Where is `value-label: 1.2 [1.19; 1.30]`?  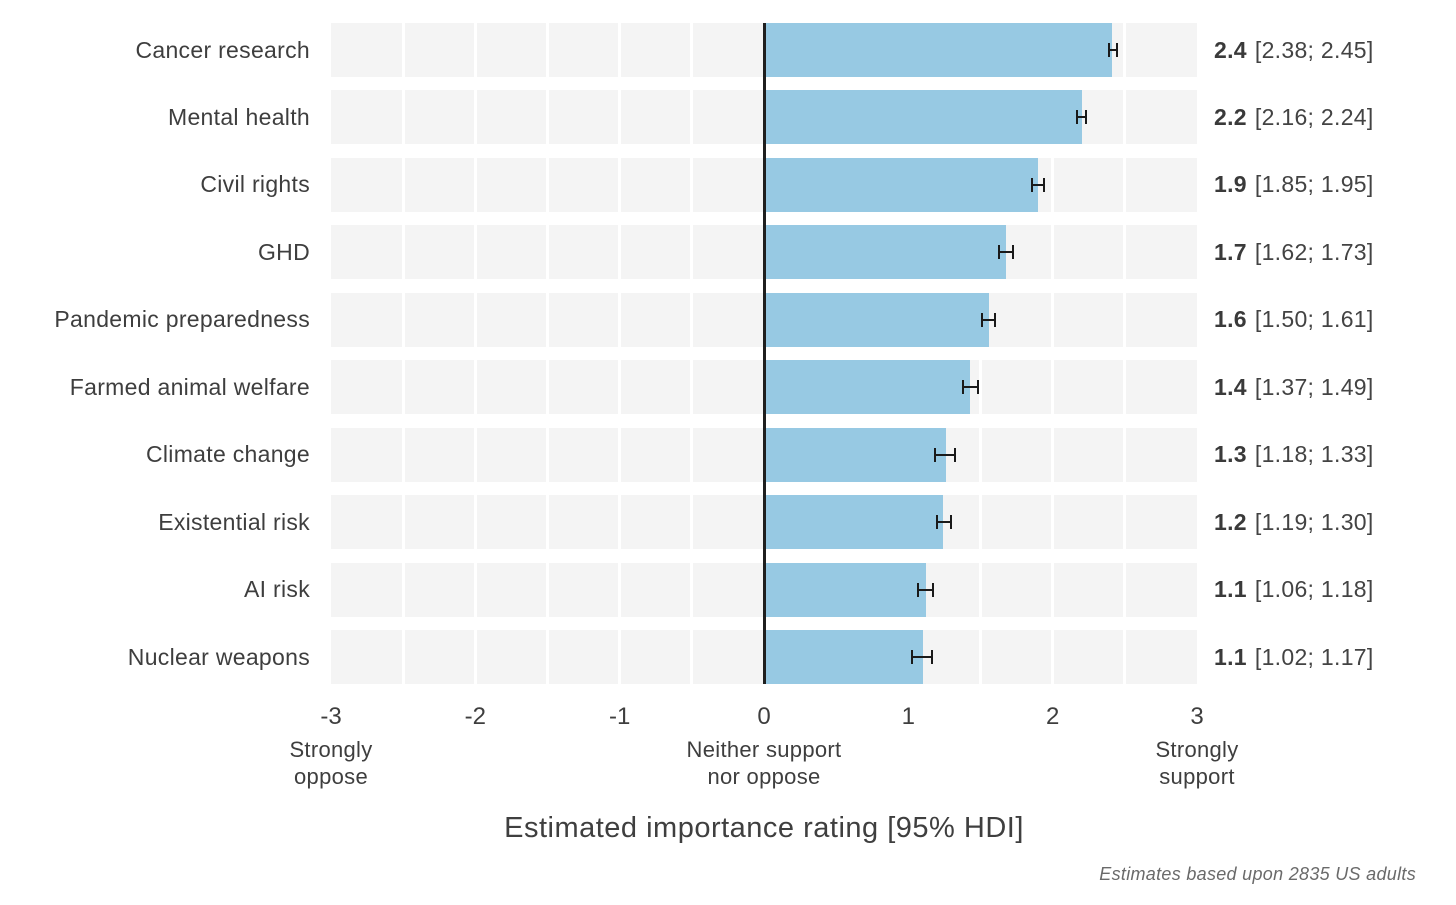 value-label: 1.2 [1.19; 1.30] is located at coordinates (1334, 522).